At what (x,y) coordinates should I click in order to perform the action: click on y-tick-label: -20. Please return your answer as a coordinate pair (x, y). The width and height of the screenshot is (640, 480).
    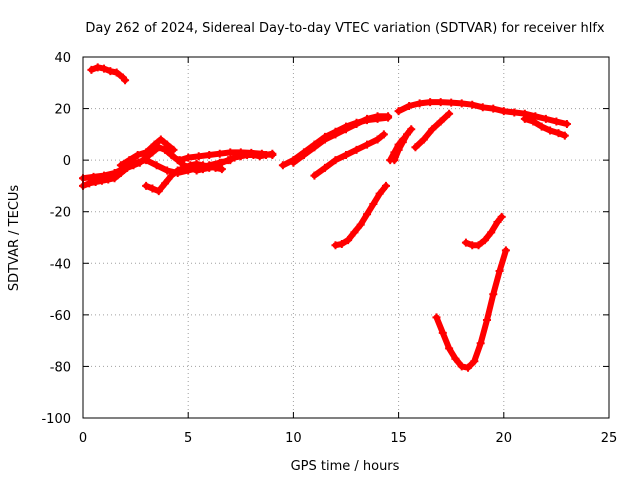
    Looking at the image, I should click on (60, 213).